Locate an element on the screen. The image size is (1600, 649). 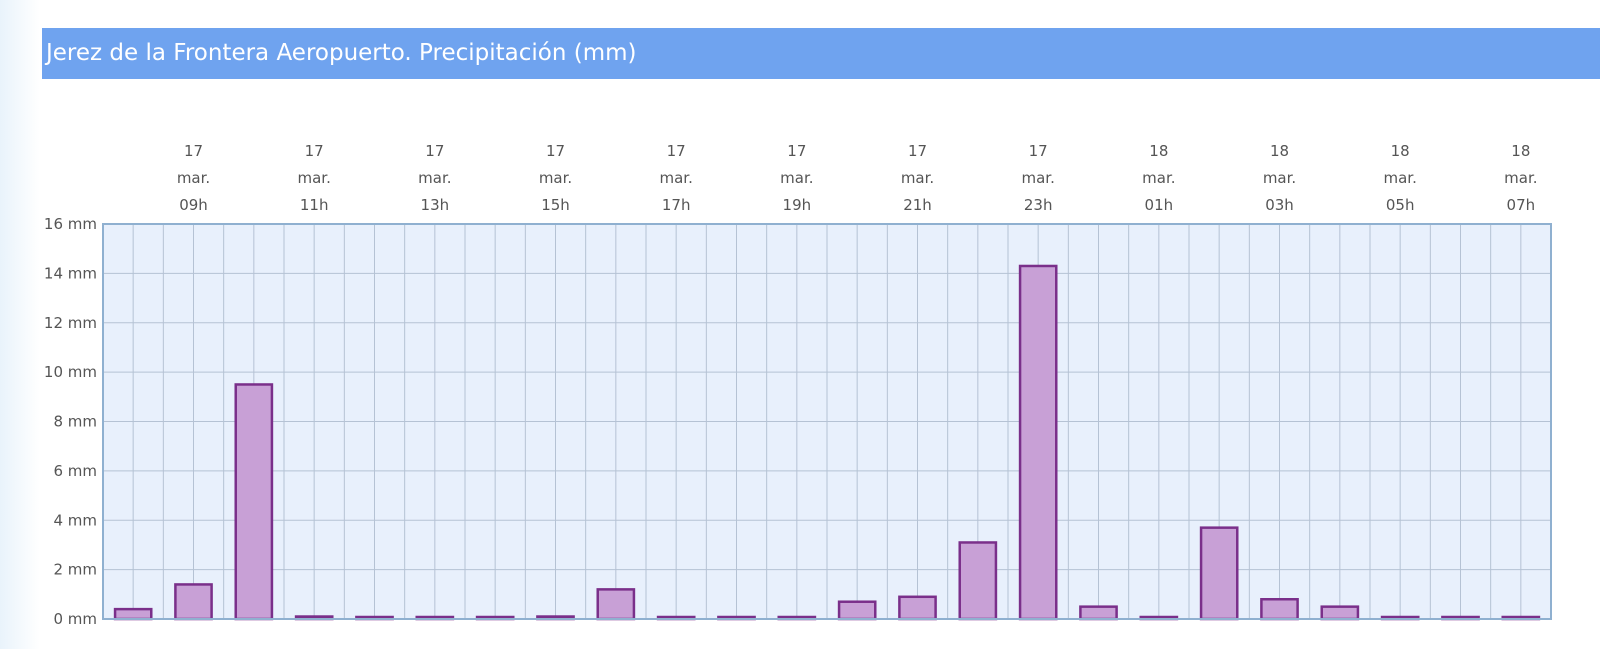
y-tick-label: 10 mm is located at coordinates (70, 372).